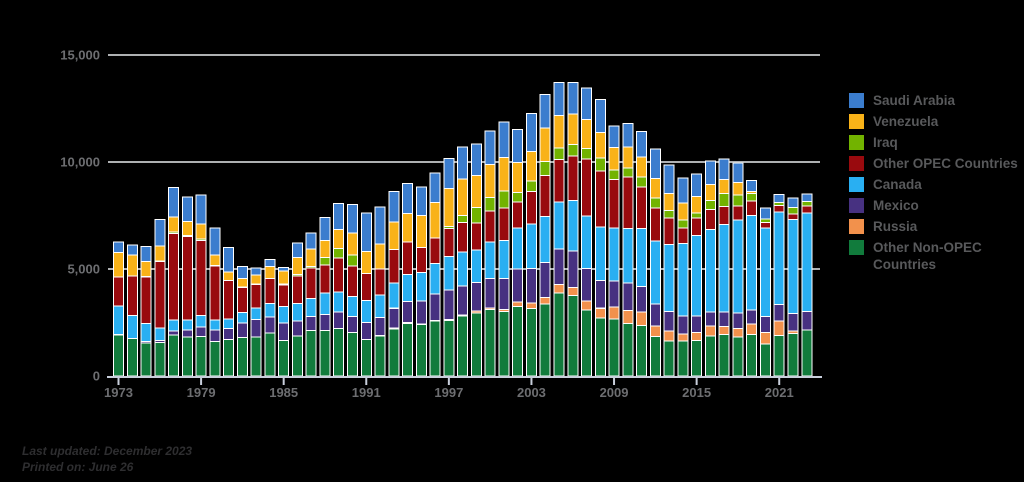 This screenshot has width=1024, height=482. What do you see at coordinates (559, 181) in the screenshot?
I see `bar-segment-2005-other-opec-countries` at bounding box center [559, 181].